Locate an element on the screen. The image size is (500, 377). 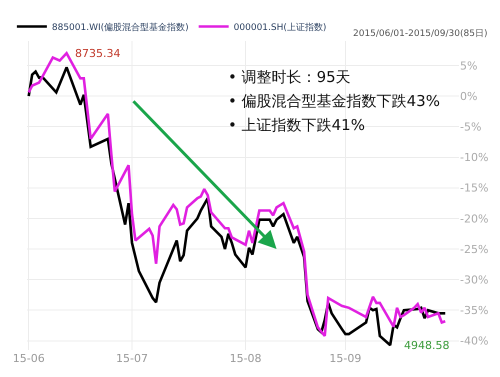
y-tick-label: -20% is located at coordinates (474, 219).